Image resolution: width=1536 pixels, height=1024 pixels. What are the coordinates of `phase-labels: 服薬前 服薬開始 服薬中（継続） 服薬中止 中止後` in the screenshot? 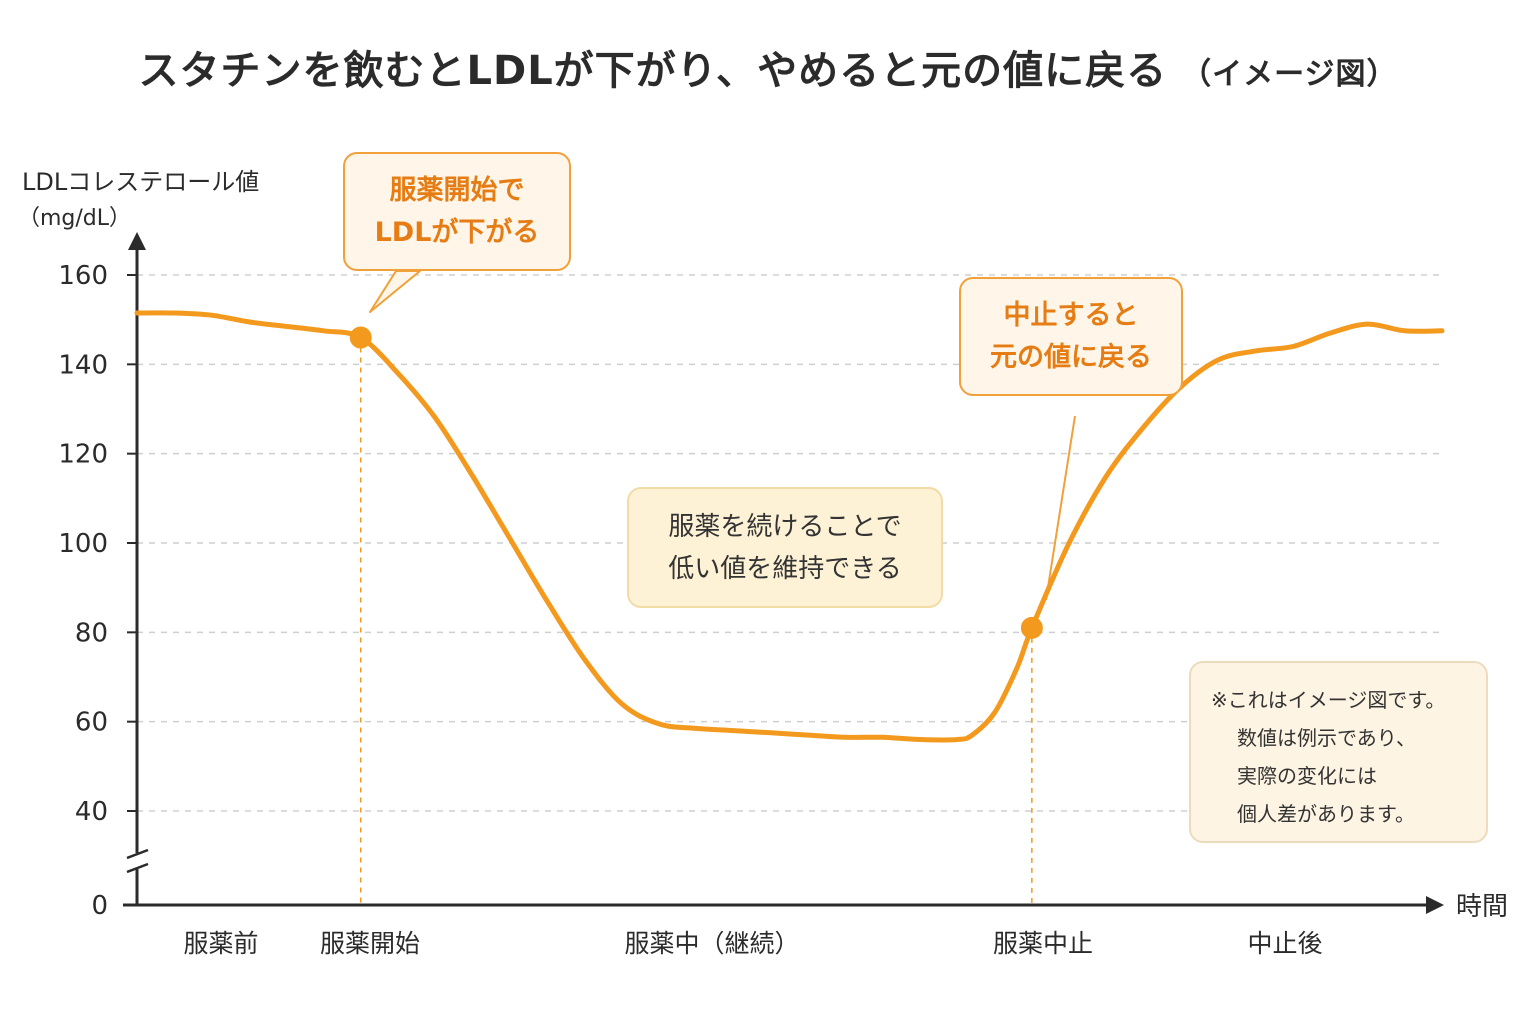 It's located at (752, 943).